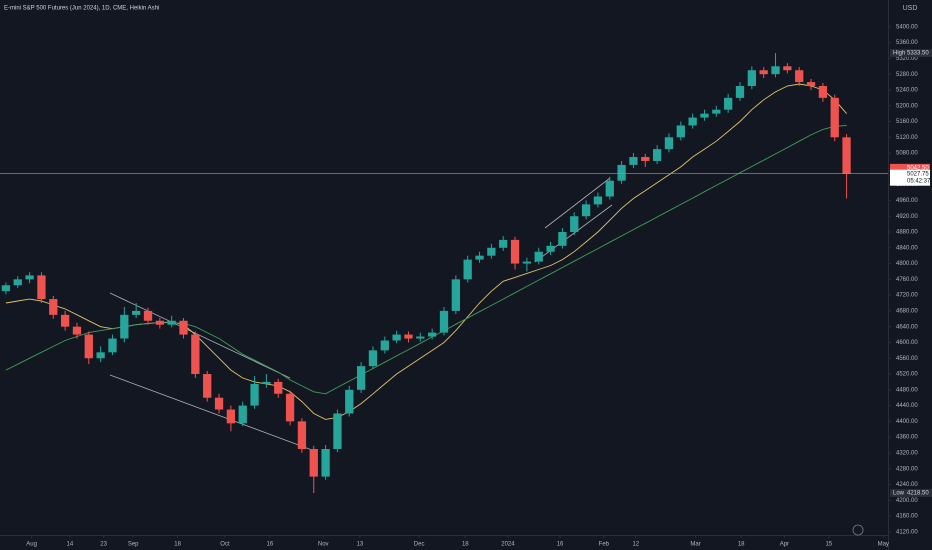 The width and height of the screenshot is (932, 550). What do you see at coordinates (907, 327) in the screenshot?
I see `y-tick-label: 4640.00` at bounding box center [907, 327].